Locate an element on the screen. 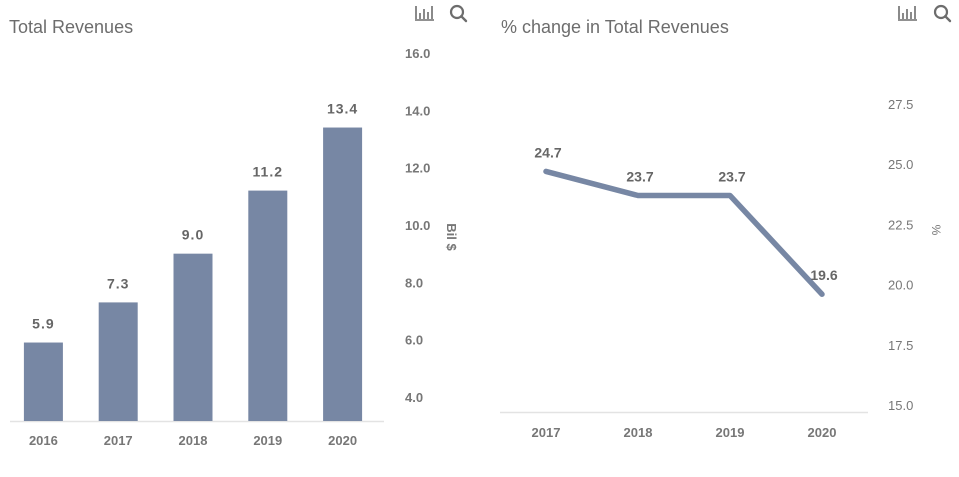 This screenshot has width=959, height=477. y-axis-label: % is located at coordinates (936, 230).